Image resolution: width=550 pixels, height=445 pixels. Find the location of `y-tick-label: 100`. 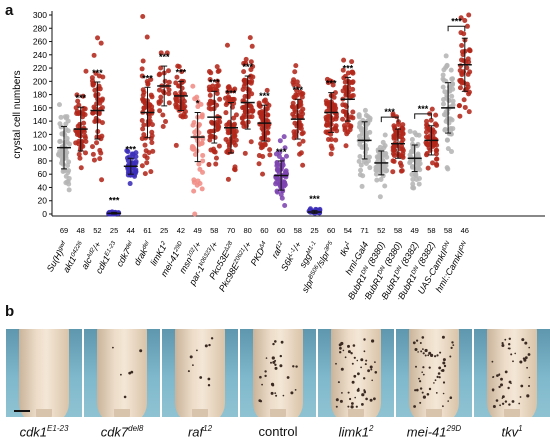

y-tick-label: 100 is located at coordinates (40, 148).